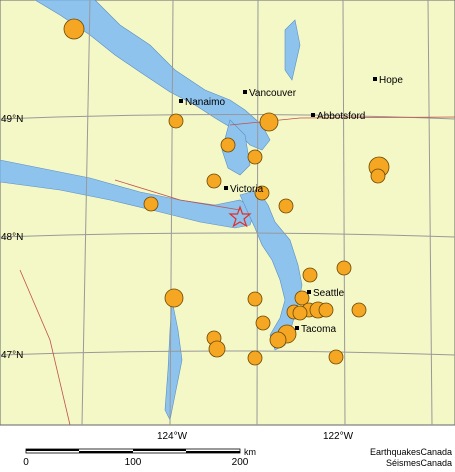  Describe the element at coordinates (12, 355) in the screenshot. I see `latitude-label: 47°N` at that location.